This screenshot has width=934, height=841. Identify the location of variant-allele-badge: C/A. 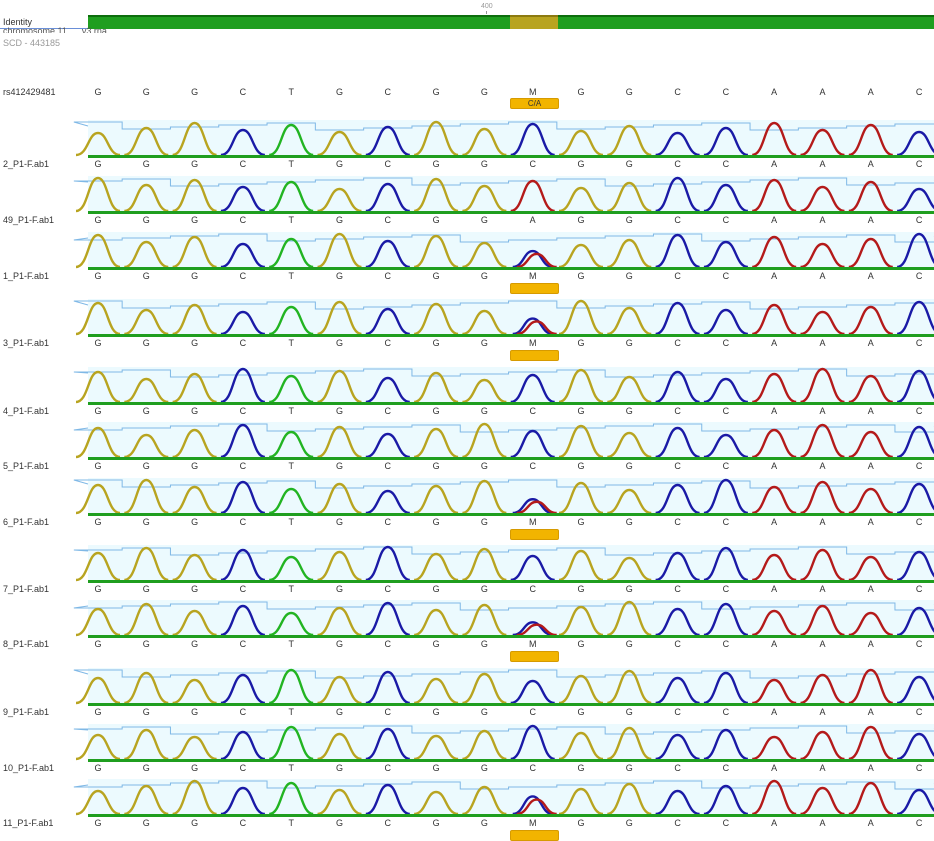
(534, 103).